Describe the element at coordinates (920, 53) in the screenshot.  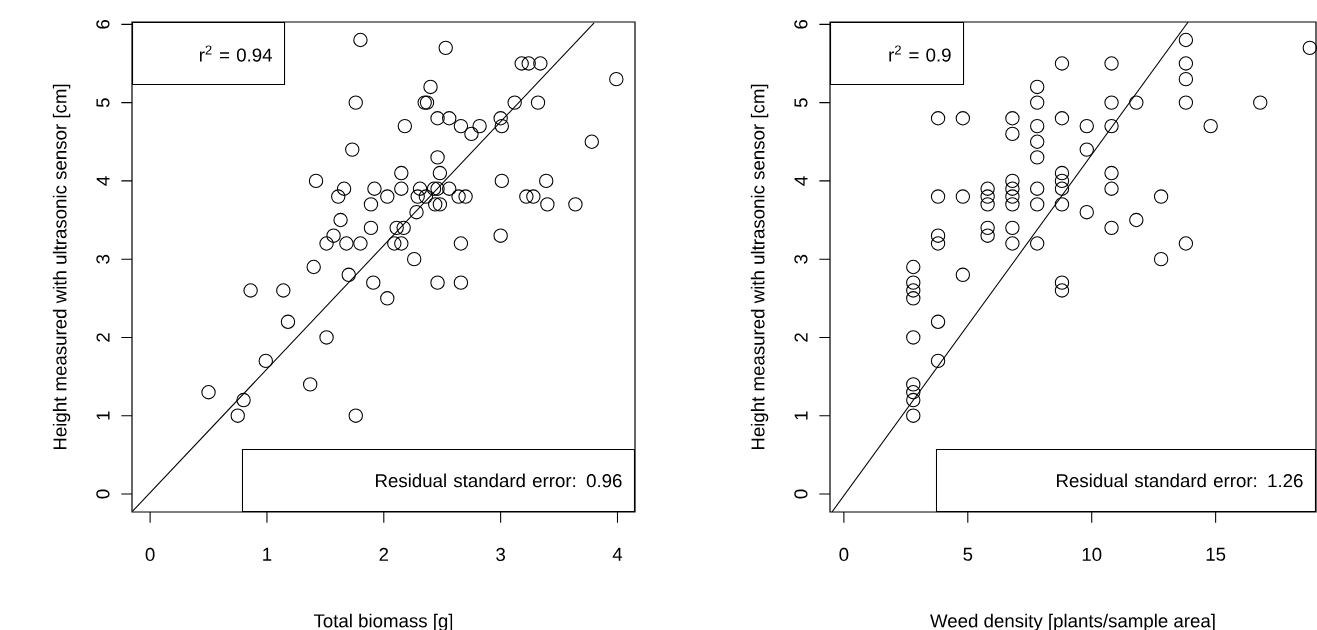
I see `annotation: r$^{2}$ = 0.9` at that location.